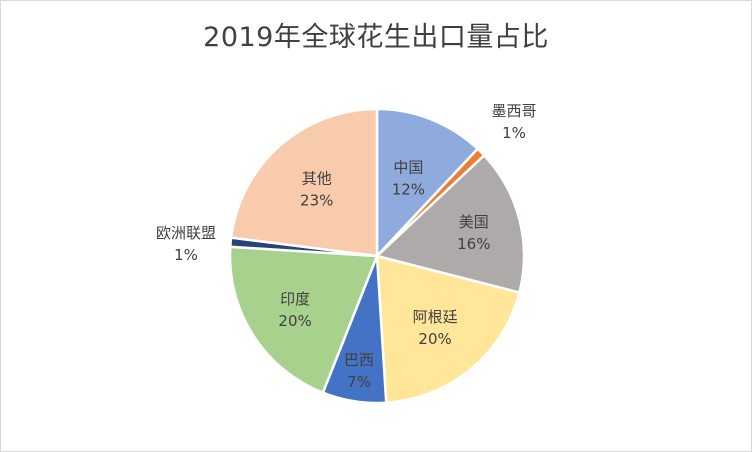 The height and width of the screenshot is (452, 752). What do you see at coordinates (474, 222) in the screenshot?
I see `slice-name: 美国` at bounding box center [474, 222].